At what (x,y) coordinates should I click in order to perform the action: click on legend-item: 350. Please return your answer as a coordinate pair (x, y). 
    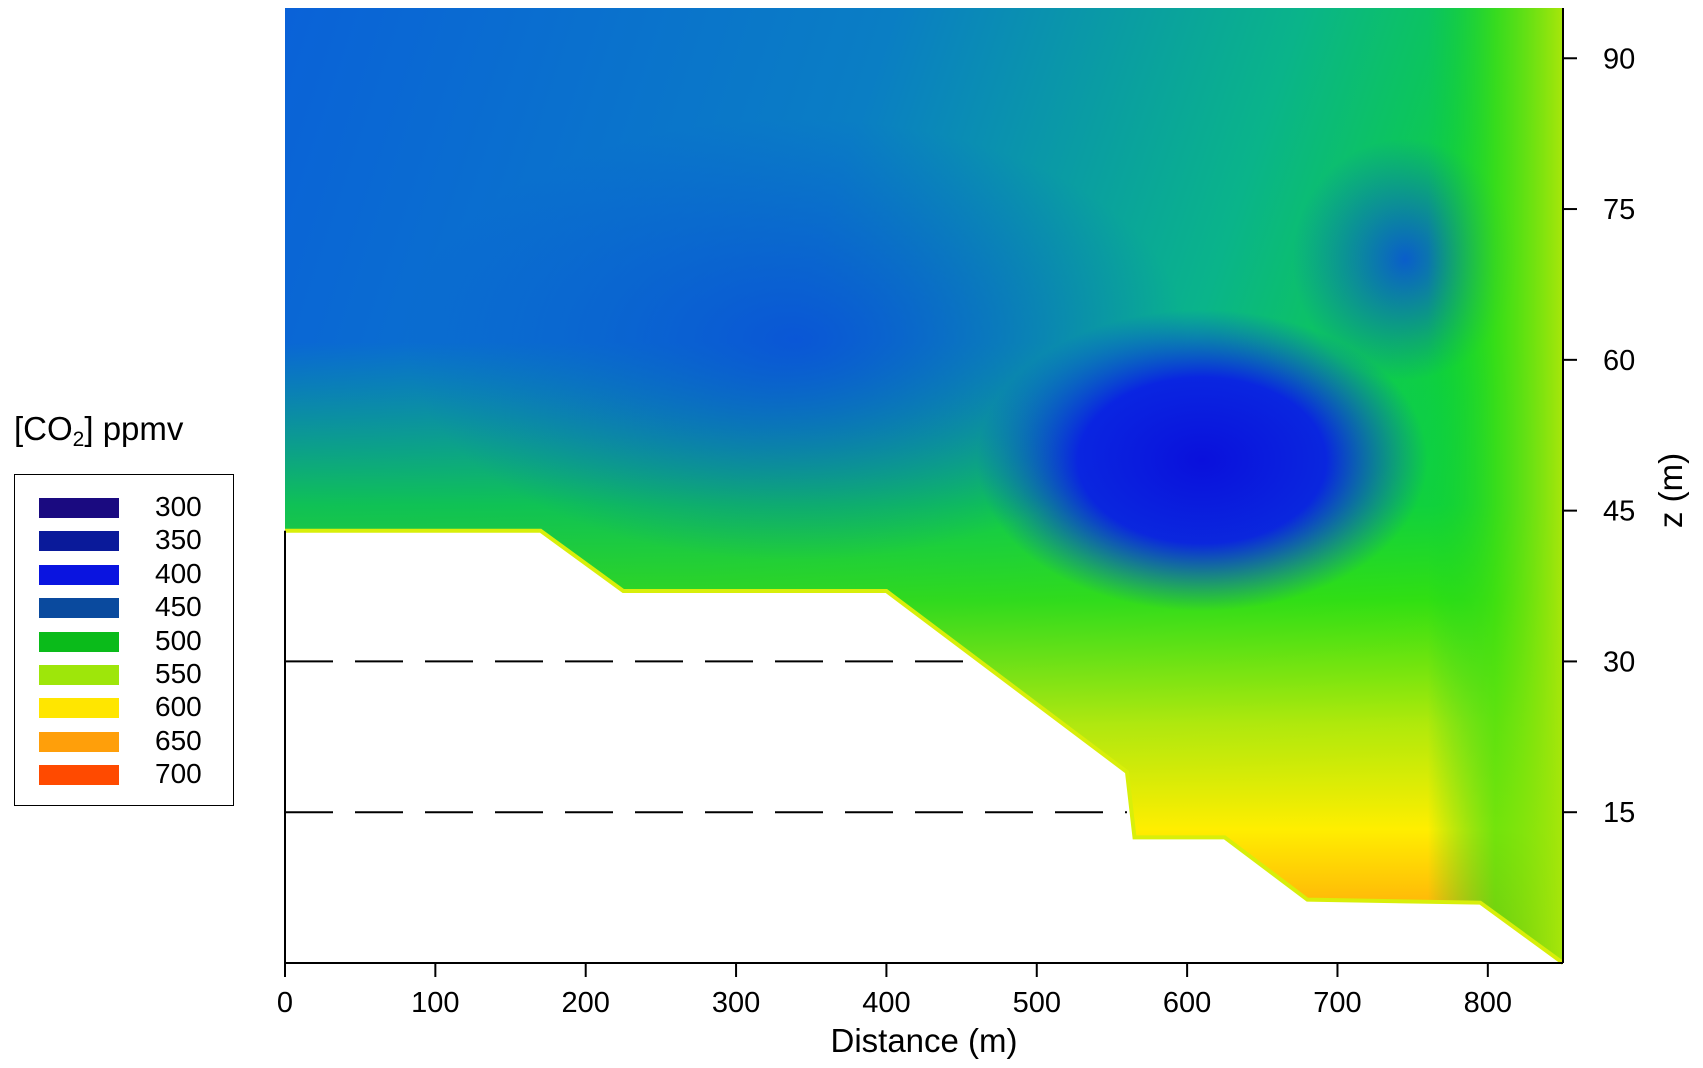
    Looking at the image, I should click on (129, 539).